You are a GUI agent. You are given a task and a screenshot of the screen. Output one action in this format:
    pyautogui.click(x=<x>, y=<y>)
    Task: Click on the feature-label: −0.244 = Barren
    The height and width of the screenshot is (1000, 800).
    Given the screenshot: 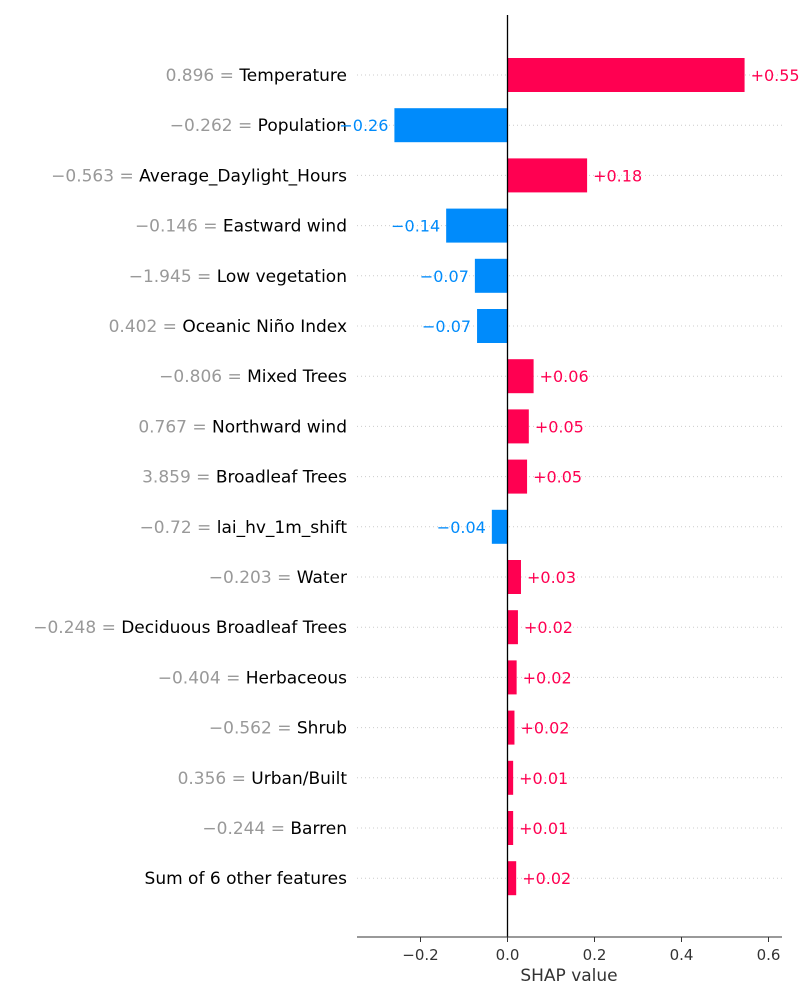 What is the action you would take?
    pyautogui.click(x=274, y=829)
    